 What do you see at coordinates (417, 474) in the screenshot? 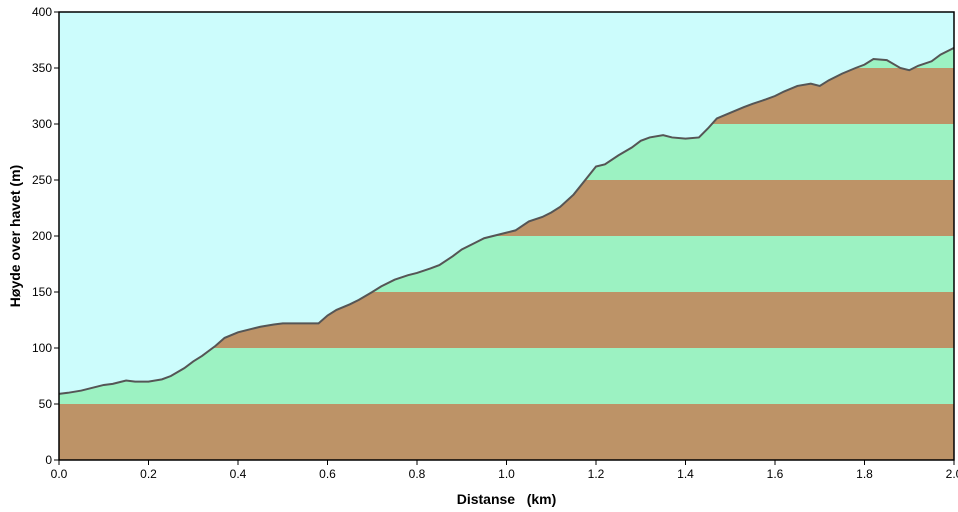
I see `x-tick-label: 0.8` at bounding box center [417, 474].